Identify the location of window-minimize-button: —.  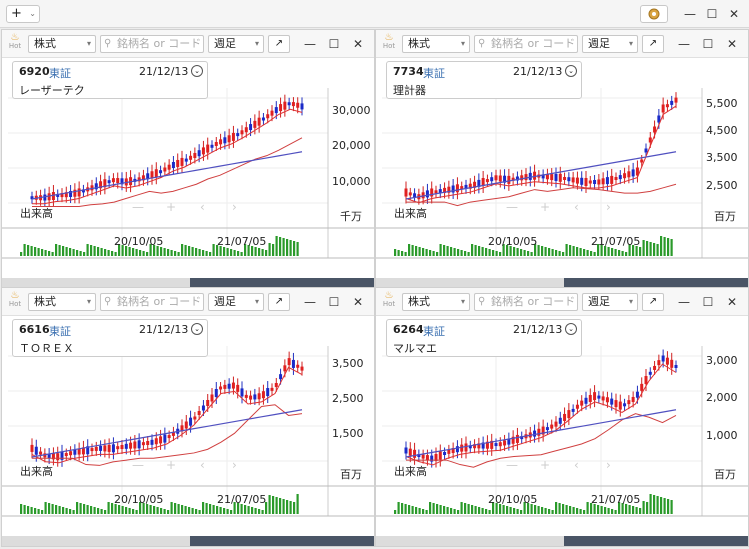
(690, 14).